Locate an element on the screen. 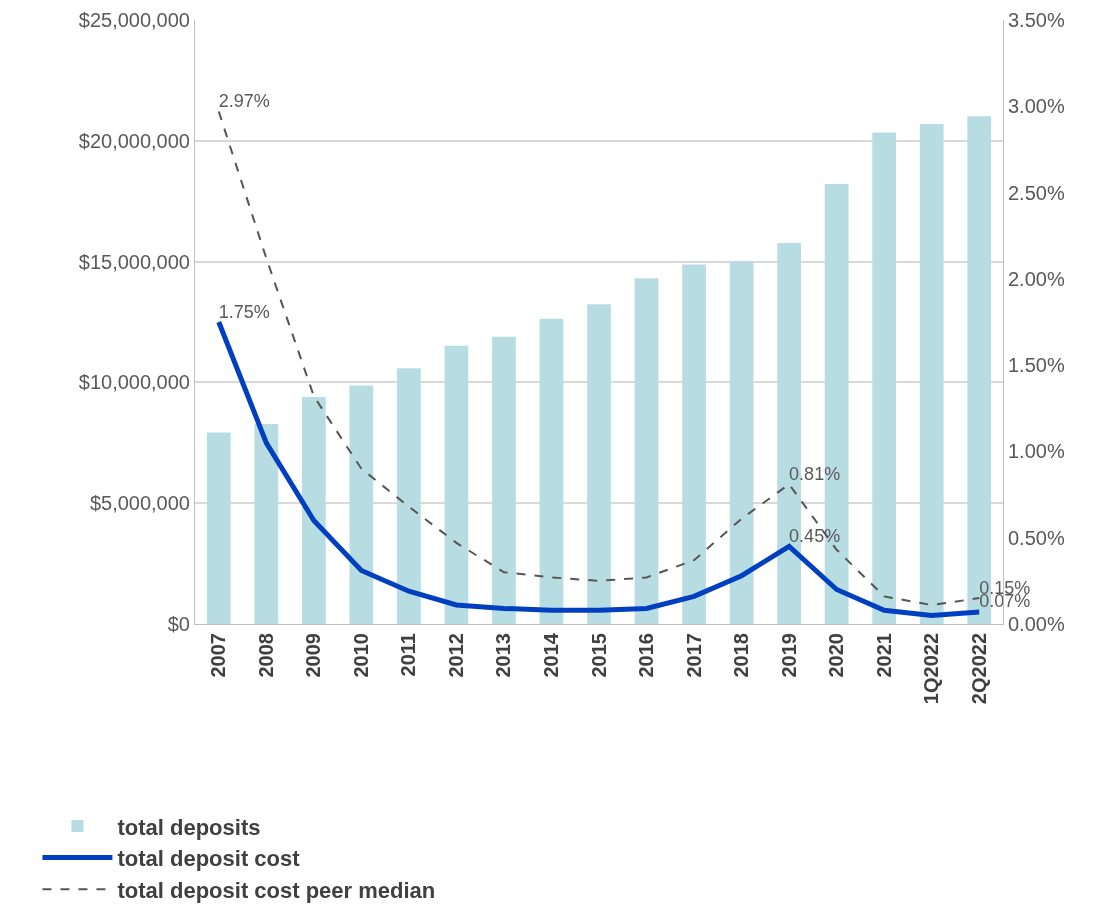 Image resolution: width=1113 pixels, height=922 pixels. x-tick-label: 2015 is located at coordinates (598, 655).